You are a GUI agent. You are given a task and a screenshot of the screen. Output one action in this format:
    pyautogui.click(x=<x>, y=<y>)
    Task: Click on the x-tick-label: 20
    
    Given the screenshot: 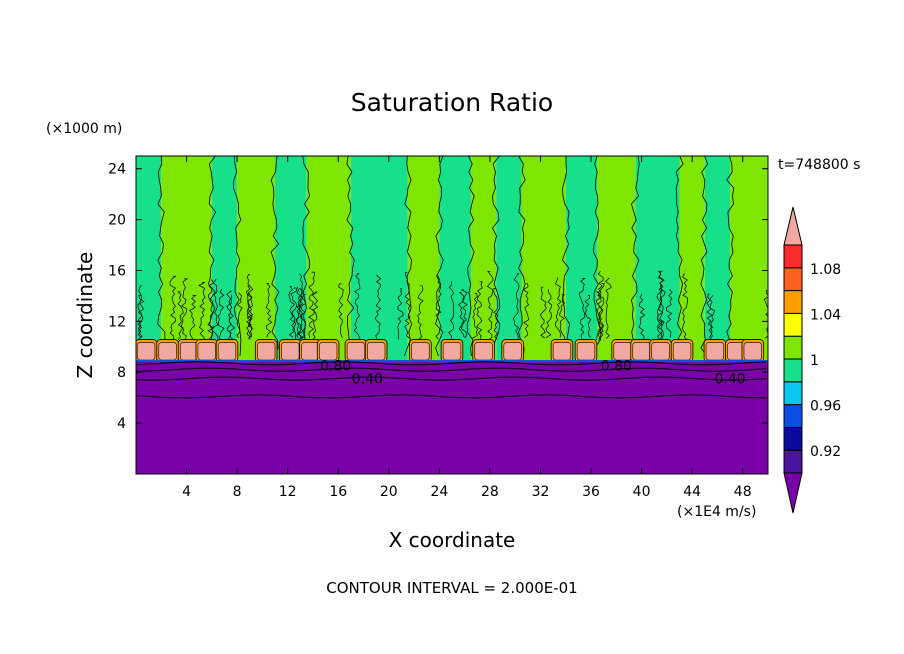 What is the action you would take?
    pyautogui.click(x=389, y=492)
    